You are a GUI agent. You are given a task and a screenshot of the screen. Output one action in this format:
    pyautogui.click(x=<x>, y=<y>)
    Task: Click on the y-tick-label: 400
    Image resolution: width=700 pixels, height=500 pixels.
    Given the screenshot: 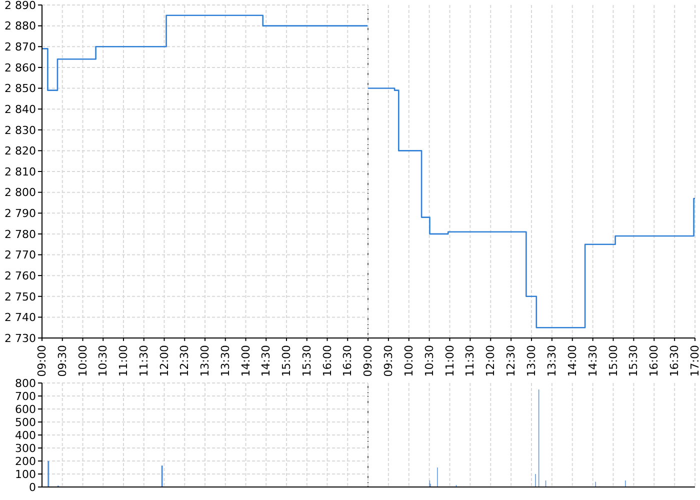 What is the action you would take?
    pyautogui.click(x=25, y=435)
    